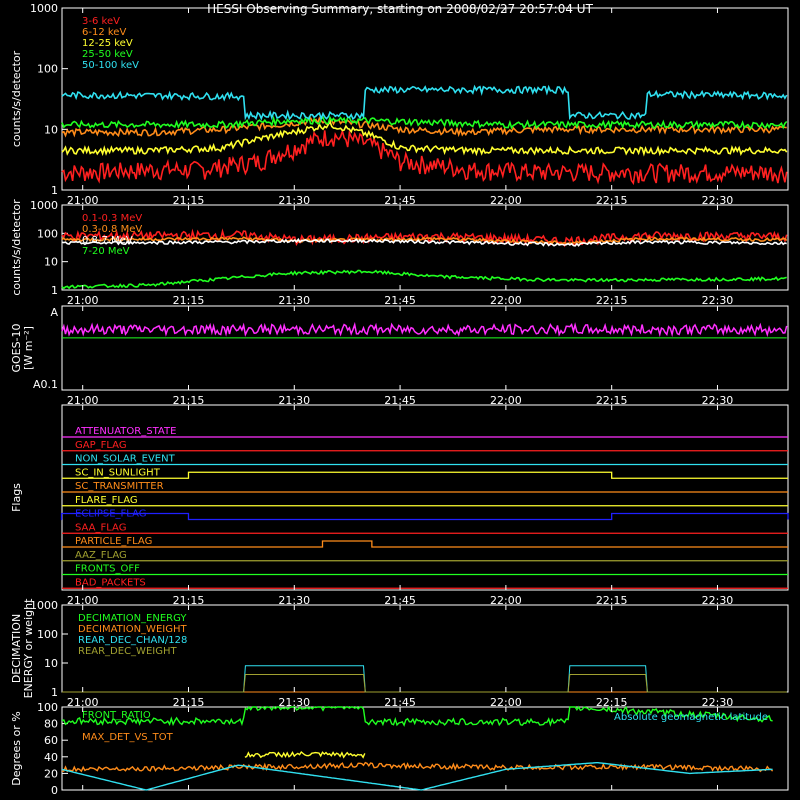  Describe the element at coordinates (45, 384) in the screenshot. I see `y-tick-label: A0.1` at that location.